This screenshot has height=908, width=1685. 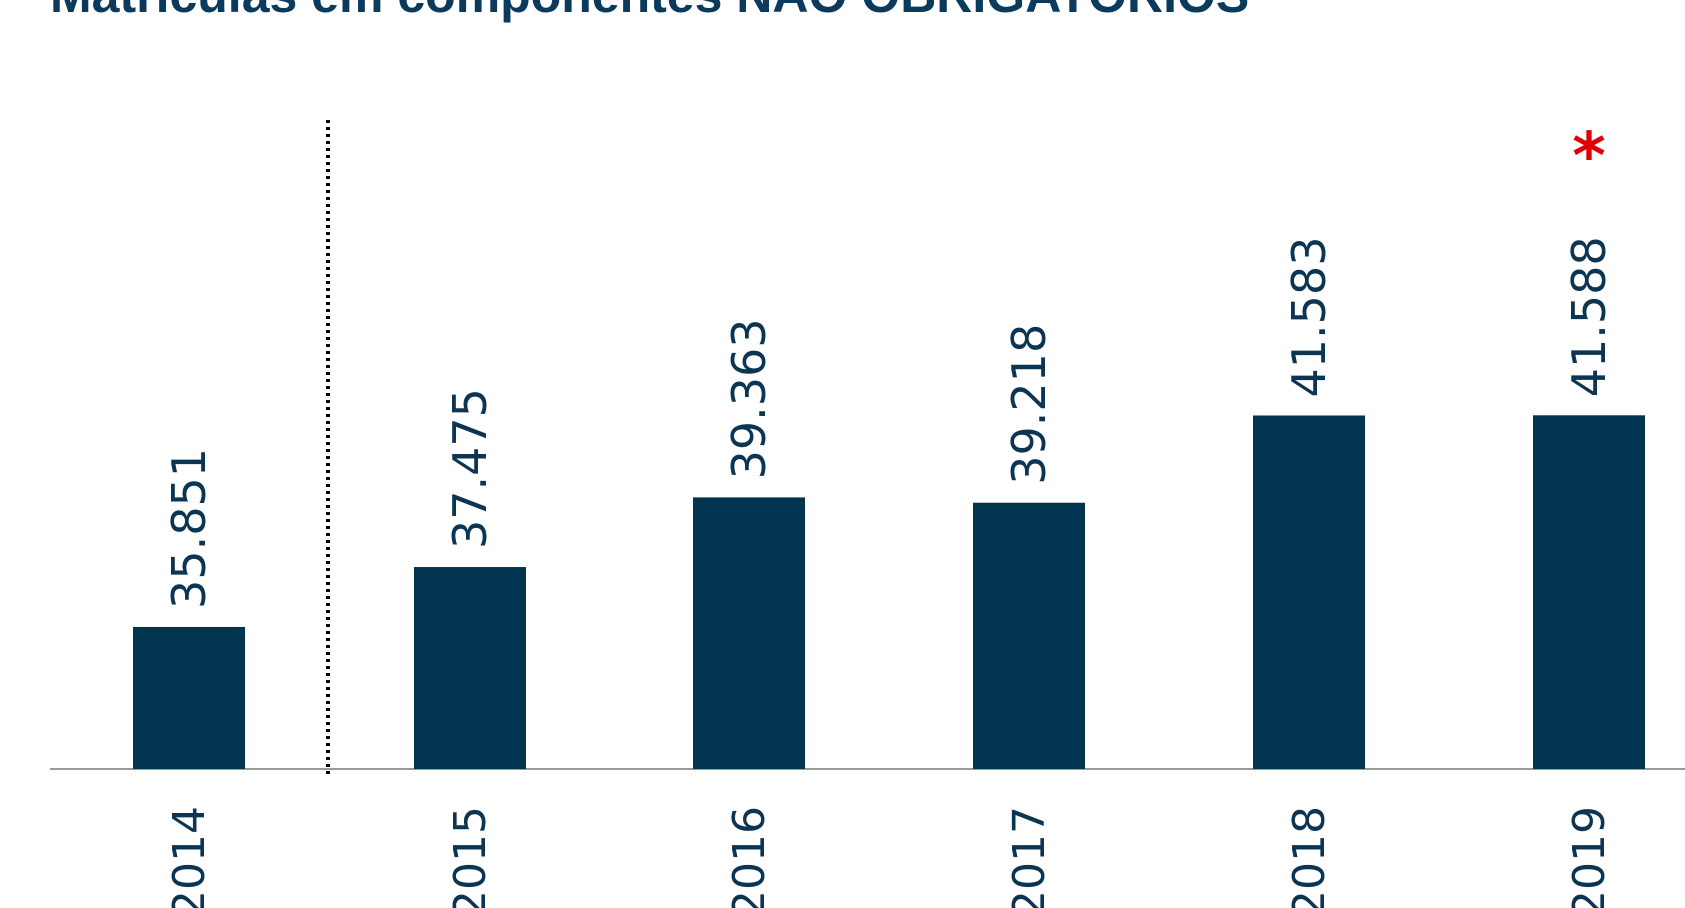 What do you see at coordinates (189, 528) in the screenshot?
I see `value-label: 35.851` at bounding box center [189, 528].